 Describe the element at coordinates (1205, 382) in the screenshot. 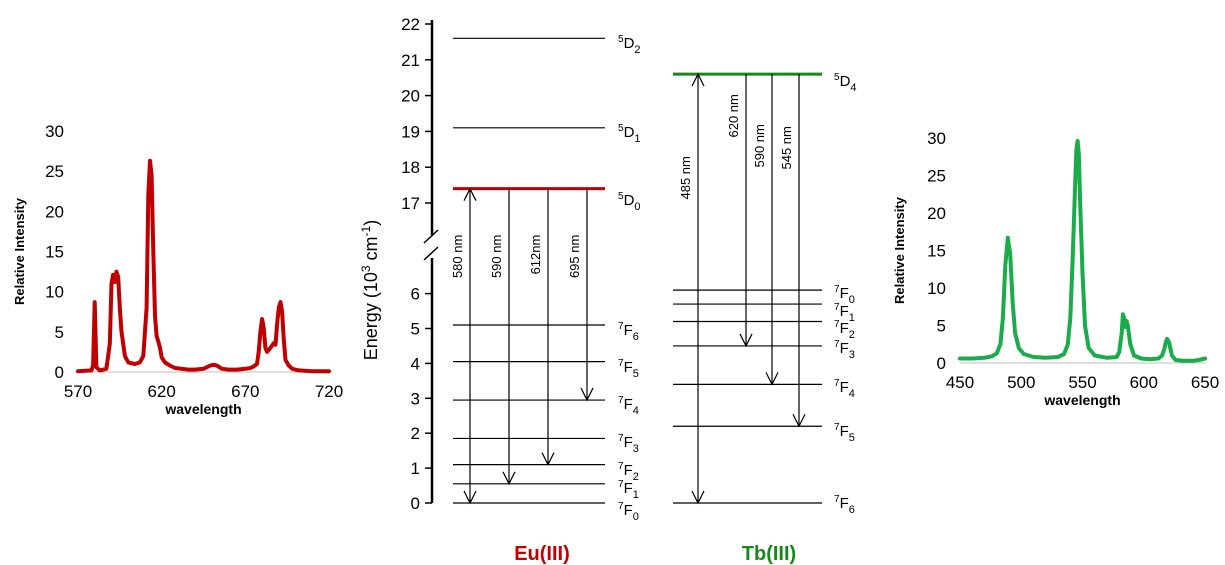

I see `x-tick-label: 650` at that location.